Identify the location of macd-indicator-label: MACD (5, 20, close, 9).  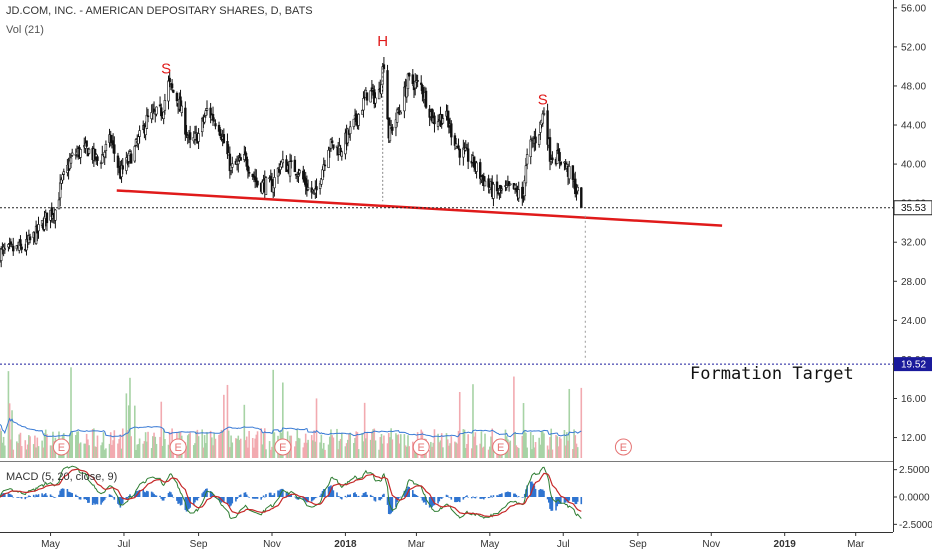
(62, 477).